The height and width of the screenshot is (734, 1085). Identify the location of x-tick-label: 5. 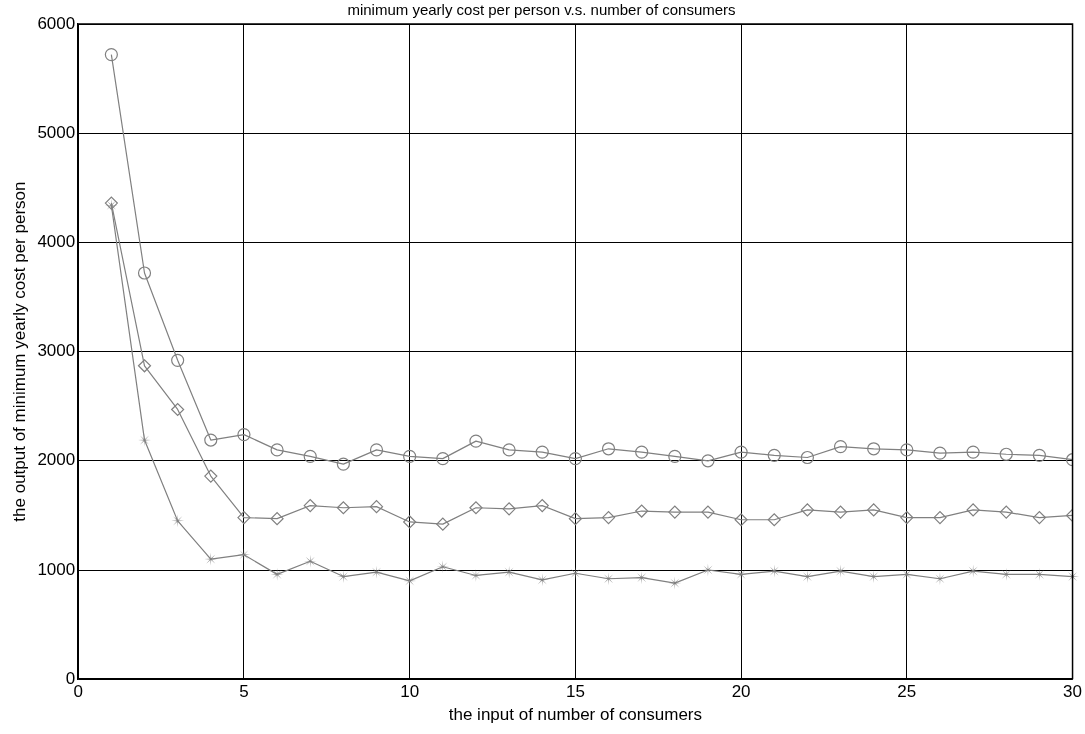
(244, 692).